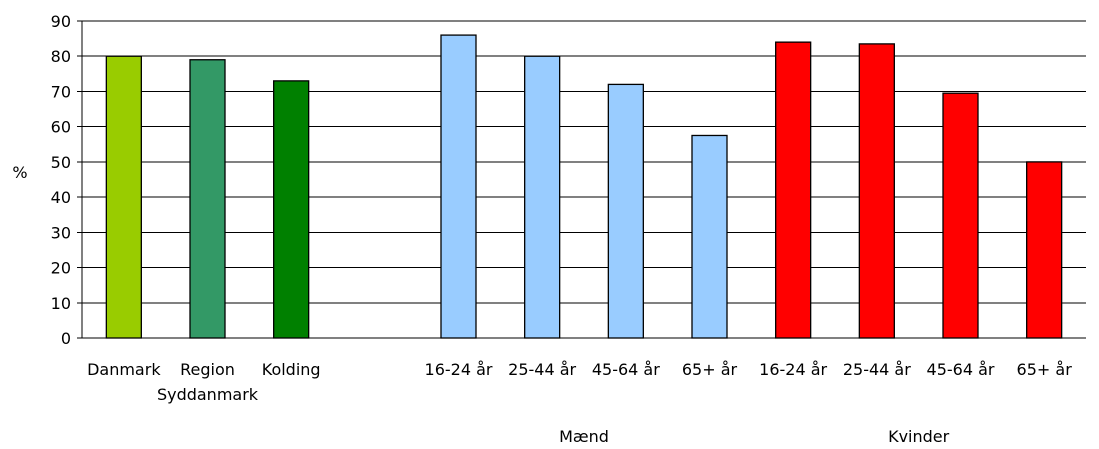 The image size is (1099, 449). Describe the element at coordinates (960, 215) in the screenshot. I see `bar-kvinder-45-64-r` at that location.